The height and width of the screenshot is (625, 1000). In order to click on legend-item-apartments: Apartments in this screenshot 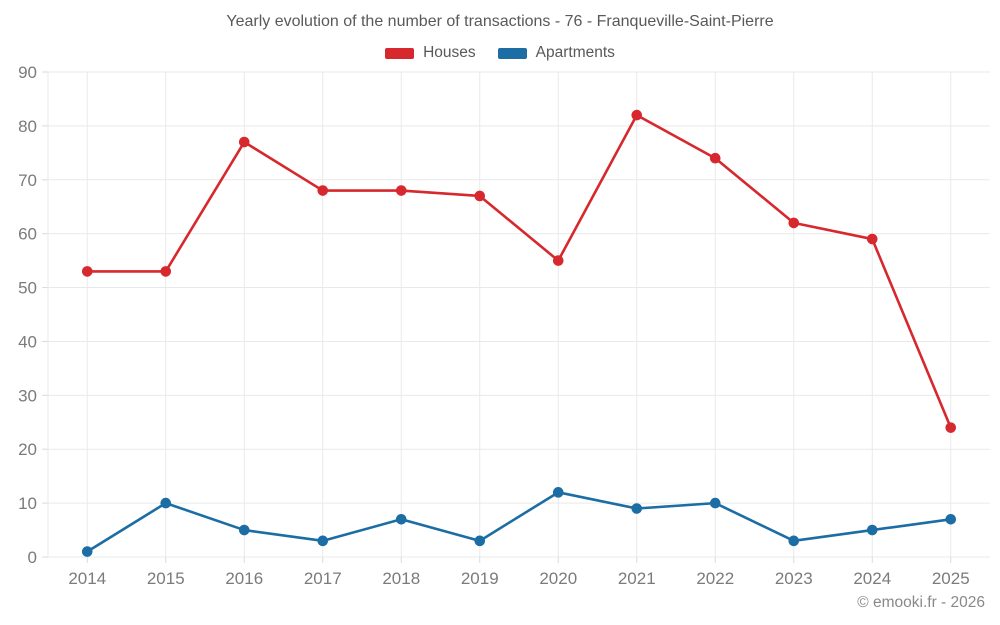, I will do `click(556, 53)`.